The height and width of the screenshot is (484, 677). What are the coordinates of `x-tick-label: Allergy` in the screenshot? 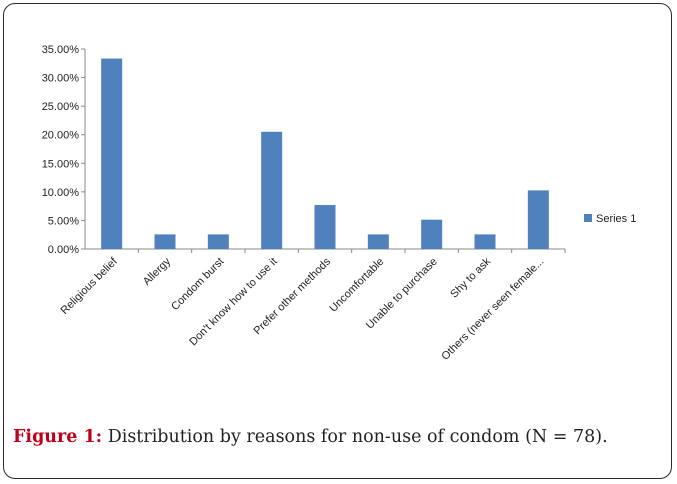 It's located at (157, 271).